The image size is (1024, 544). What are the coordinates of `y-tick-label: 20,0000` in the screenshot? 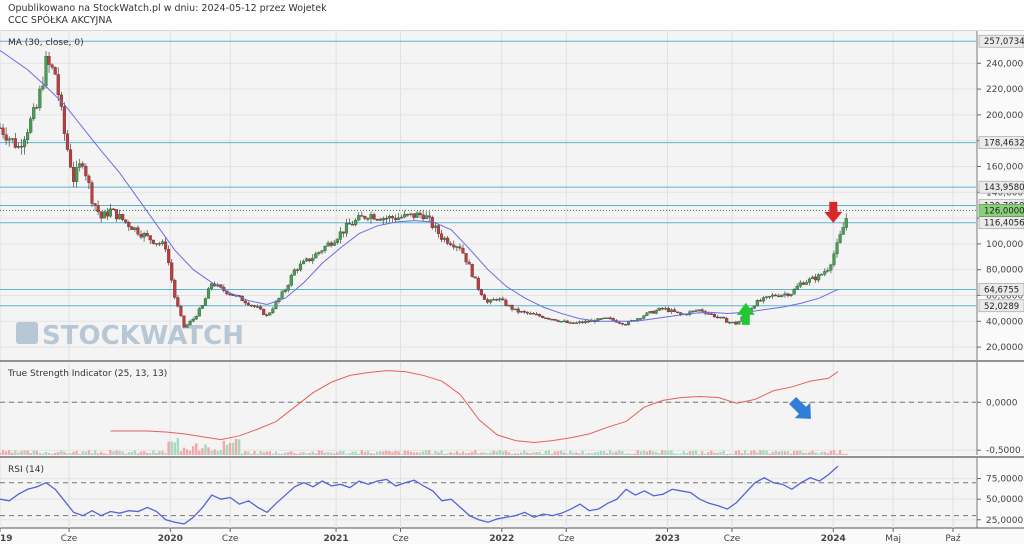 It's located at (1004, 348).